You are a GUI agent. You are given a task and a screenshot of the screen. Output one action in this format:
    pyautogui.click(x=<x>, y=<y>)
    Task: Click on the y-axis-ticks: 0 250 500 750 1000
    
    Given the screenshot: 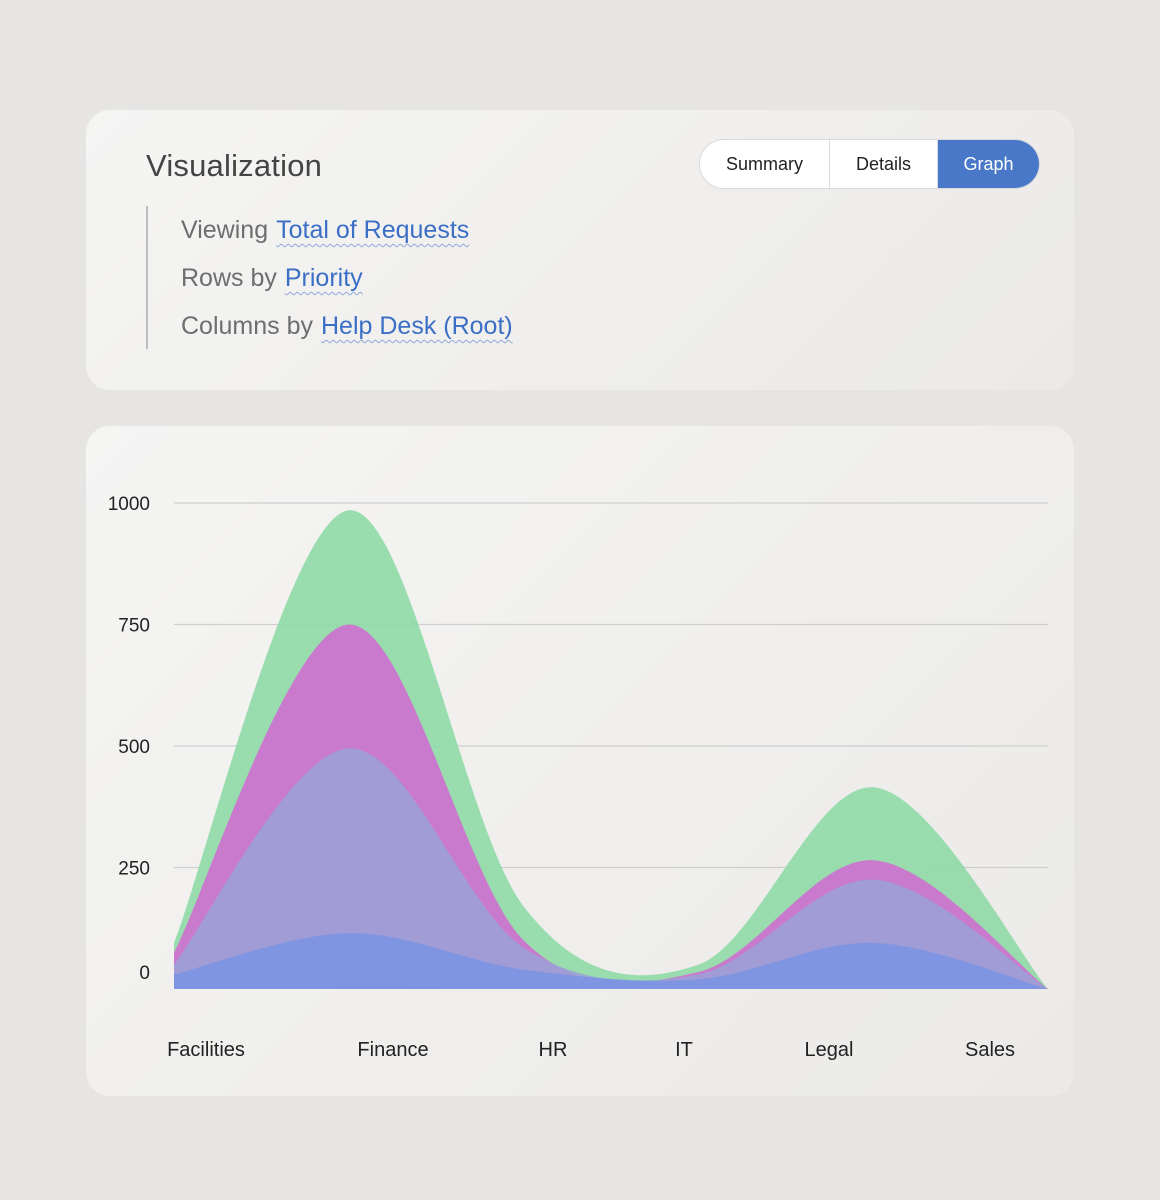 What is the action you would take?
    pyautogui.click(x=129, y=739)
    